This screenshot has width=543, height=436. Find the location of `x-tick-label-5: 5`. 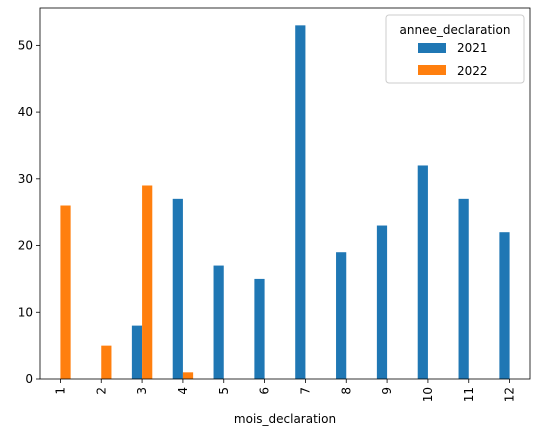

x-tick-label-5: 5 is located at coordinates (224, 391).